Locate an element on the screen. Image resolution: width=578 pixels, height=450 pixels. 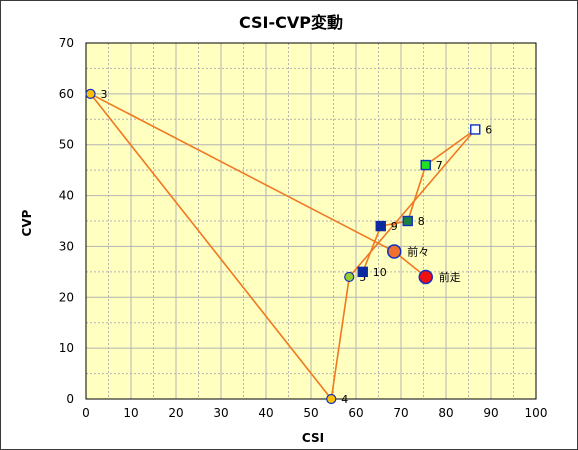
y-tick-labels: 0 10 20 30 40 50 60 70 is located at coordinates (66, 221).